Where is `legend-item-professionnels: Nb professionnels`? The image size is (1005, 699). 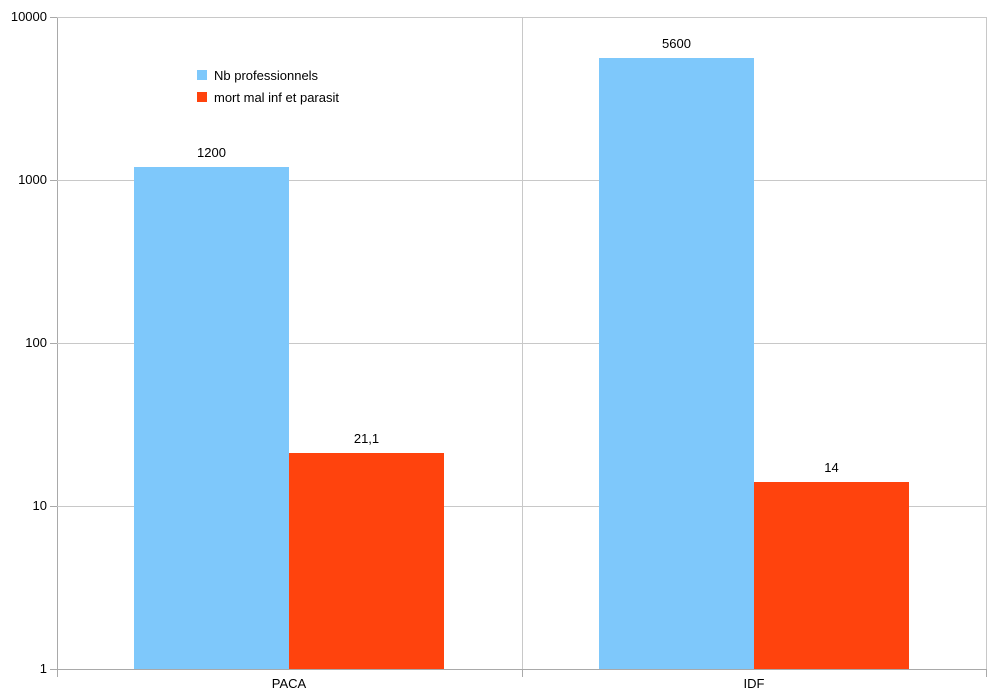
legend-item-professionnels: Nb professionnels is located at coordinates (268, 75).